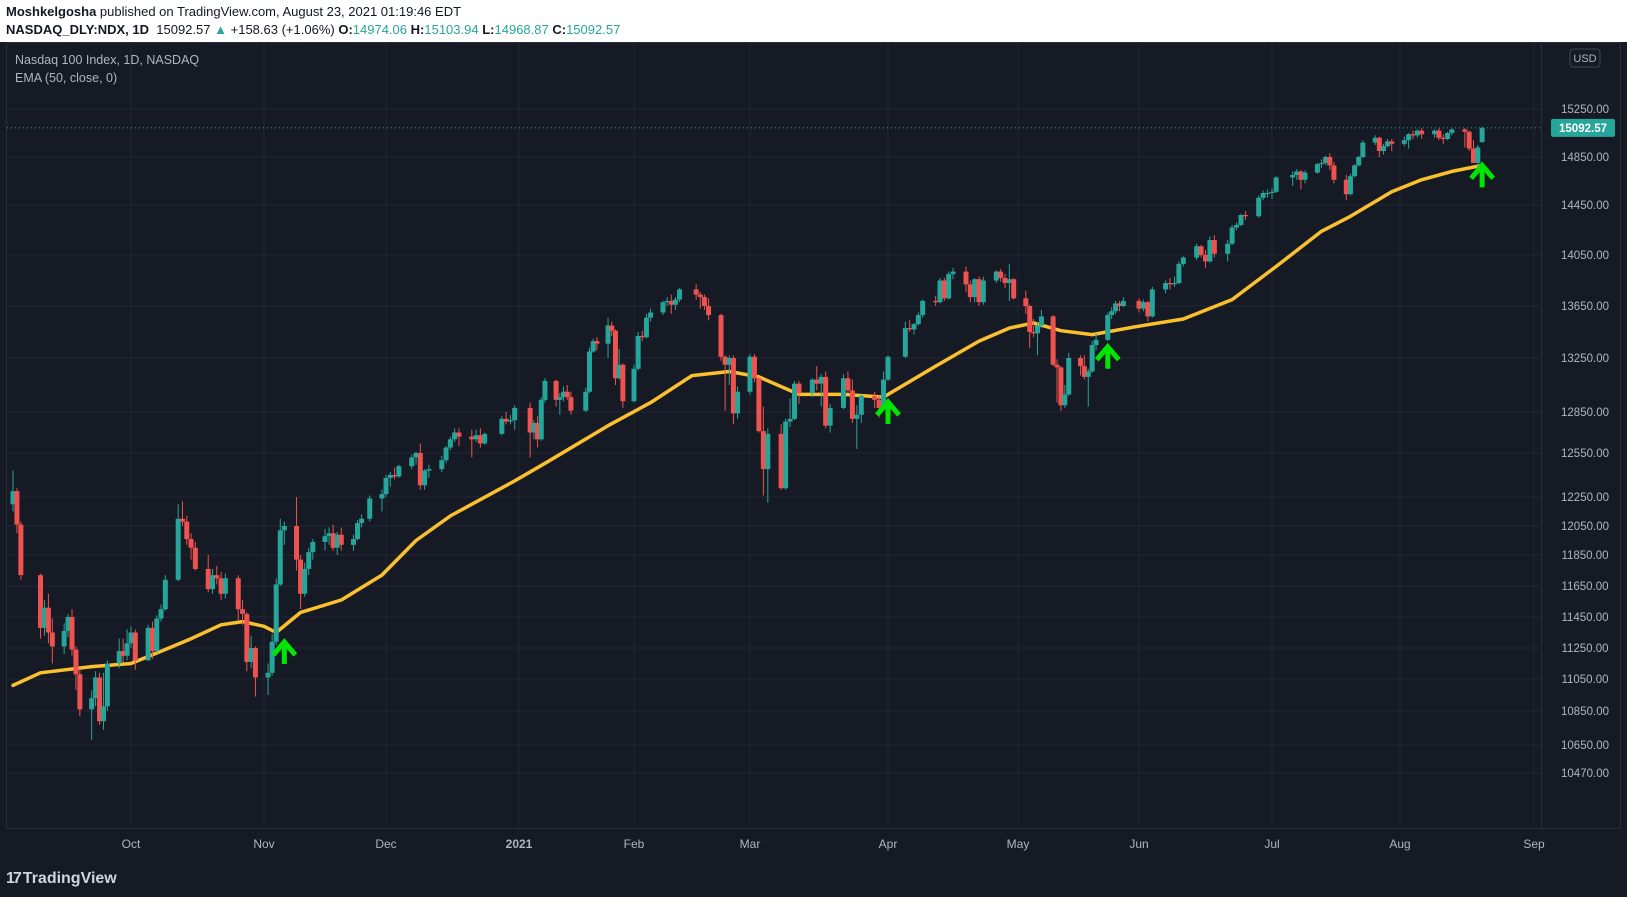  Describe the element at coordinates (1585, 256) in the screenshot. I see `price-tick-label: 14050.00` at that location.